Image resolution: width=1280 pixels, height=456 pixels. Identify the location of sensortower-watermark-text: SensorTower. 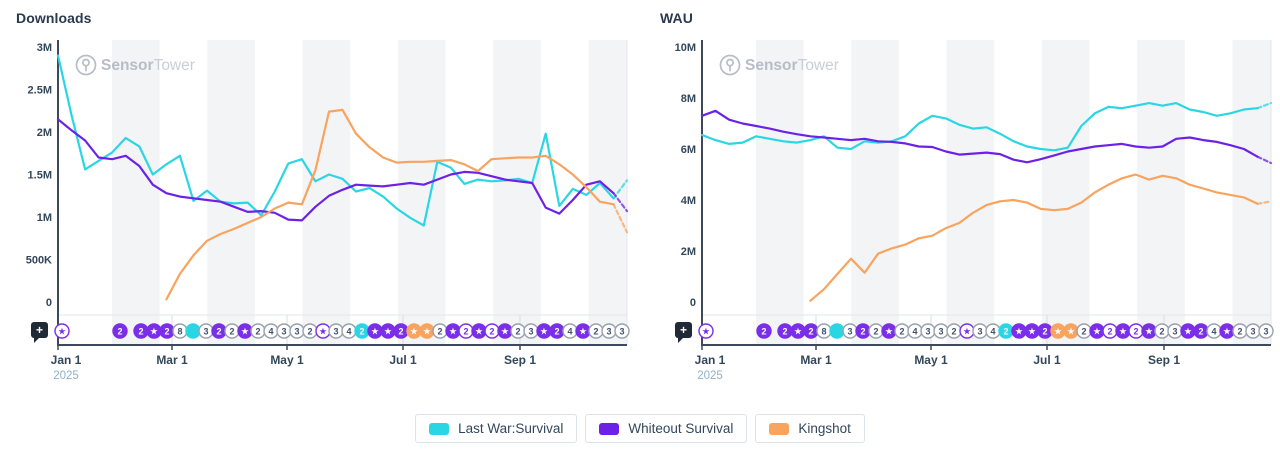
(148, 65).